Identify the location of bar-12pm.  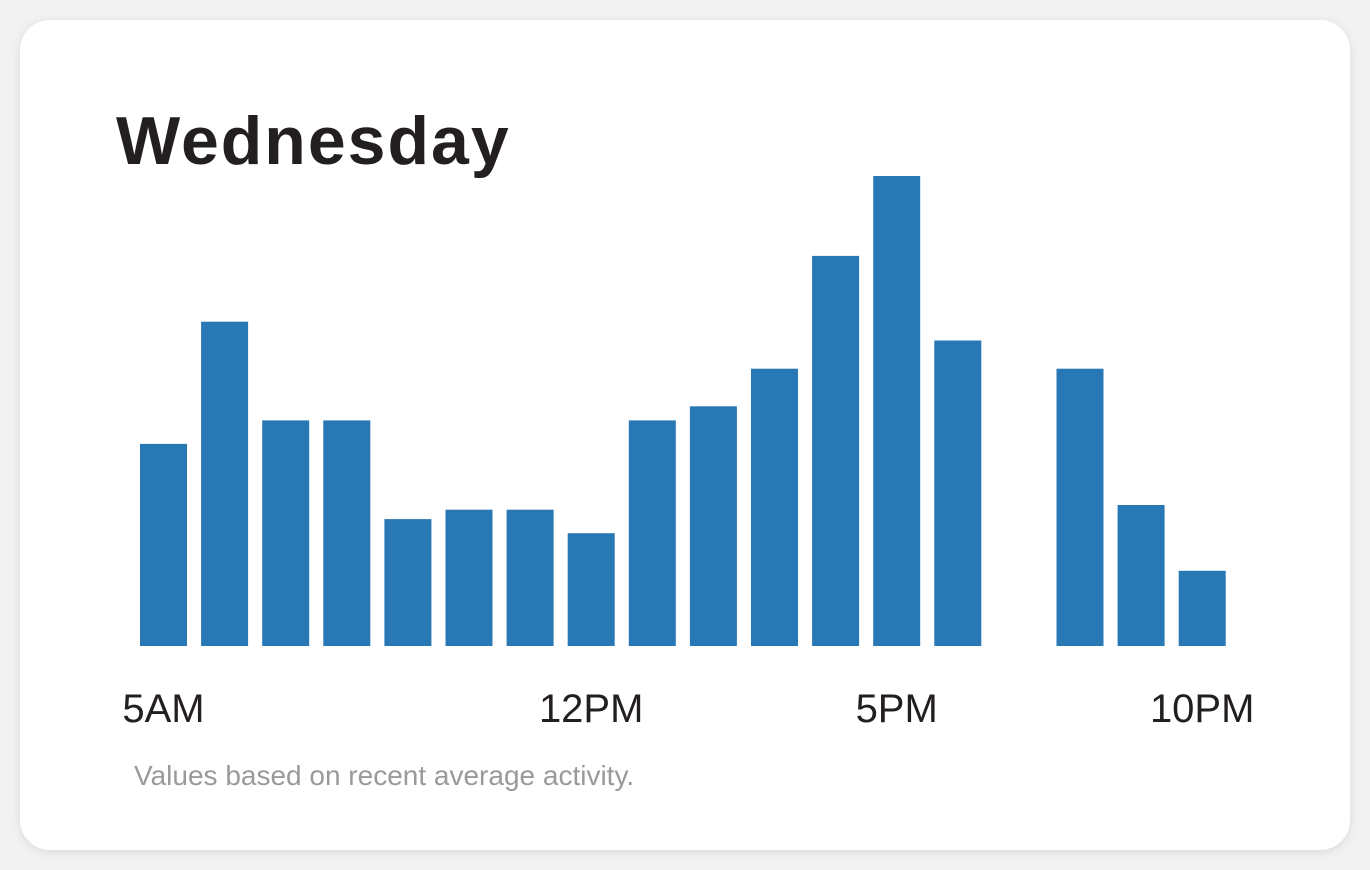
(591, 589).